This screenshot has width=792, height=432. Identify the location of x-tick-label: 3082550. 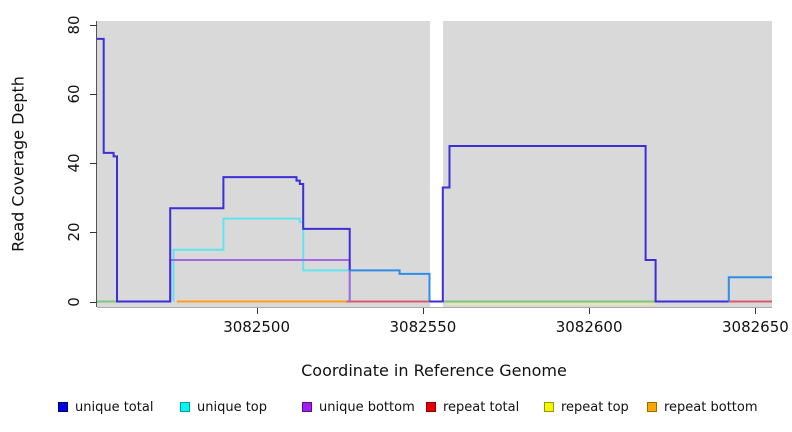
(423, 327).